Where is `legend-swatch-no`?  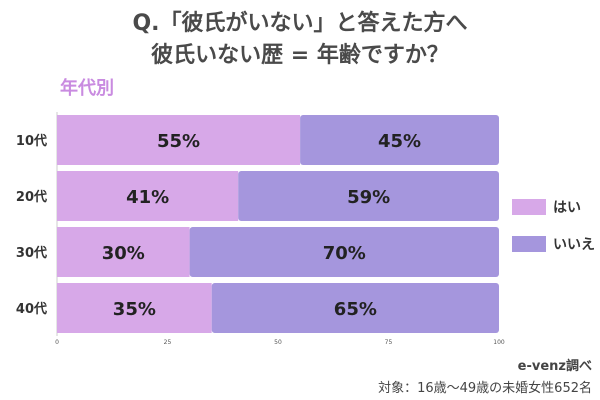
legend-swatch-no is located at coordinates (529, 244).